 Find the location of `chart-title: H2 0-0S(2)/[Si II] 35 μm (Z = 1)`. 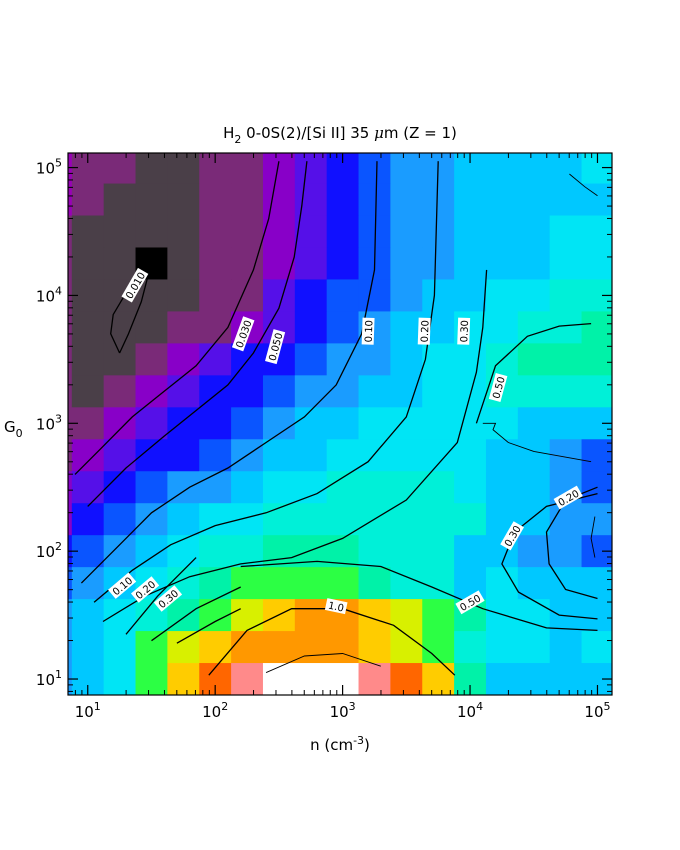

chart-title: H2 0-0S(2)/[Si II] 35 μm (Z = 1) is located at coordinates (340, 135).